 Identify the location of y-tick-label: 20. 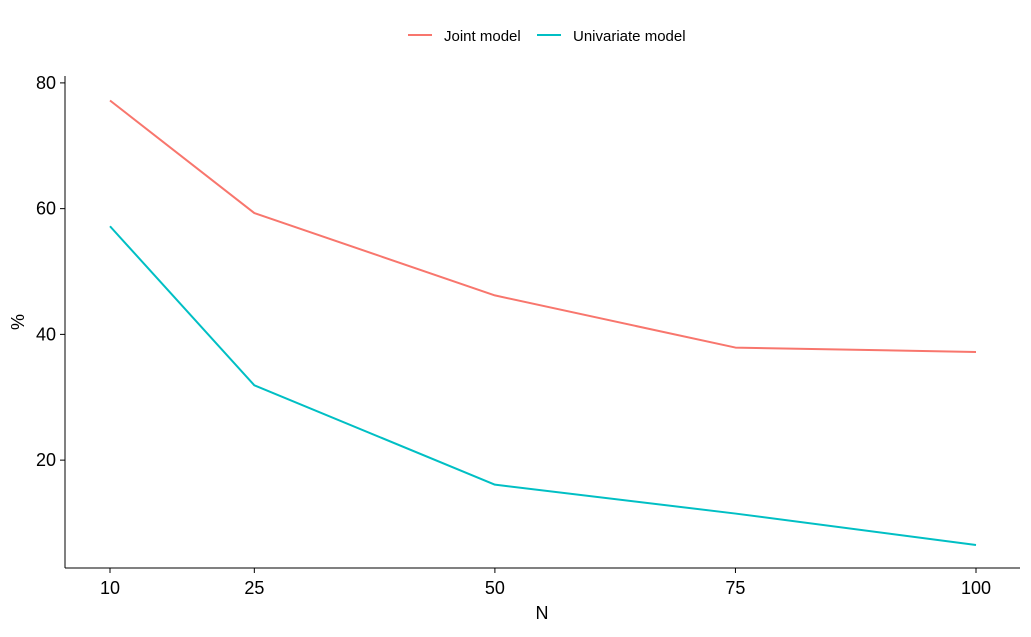
(46, 460).